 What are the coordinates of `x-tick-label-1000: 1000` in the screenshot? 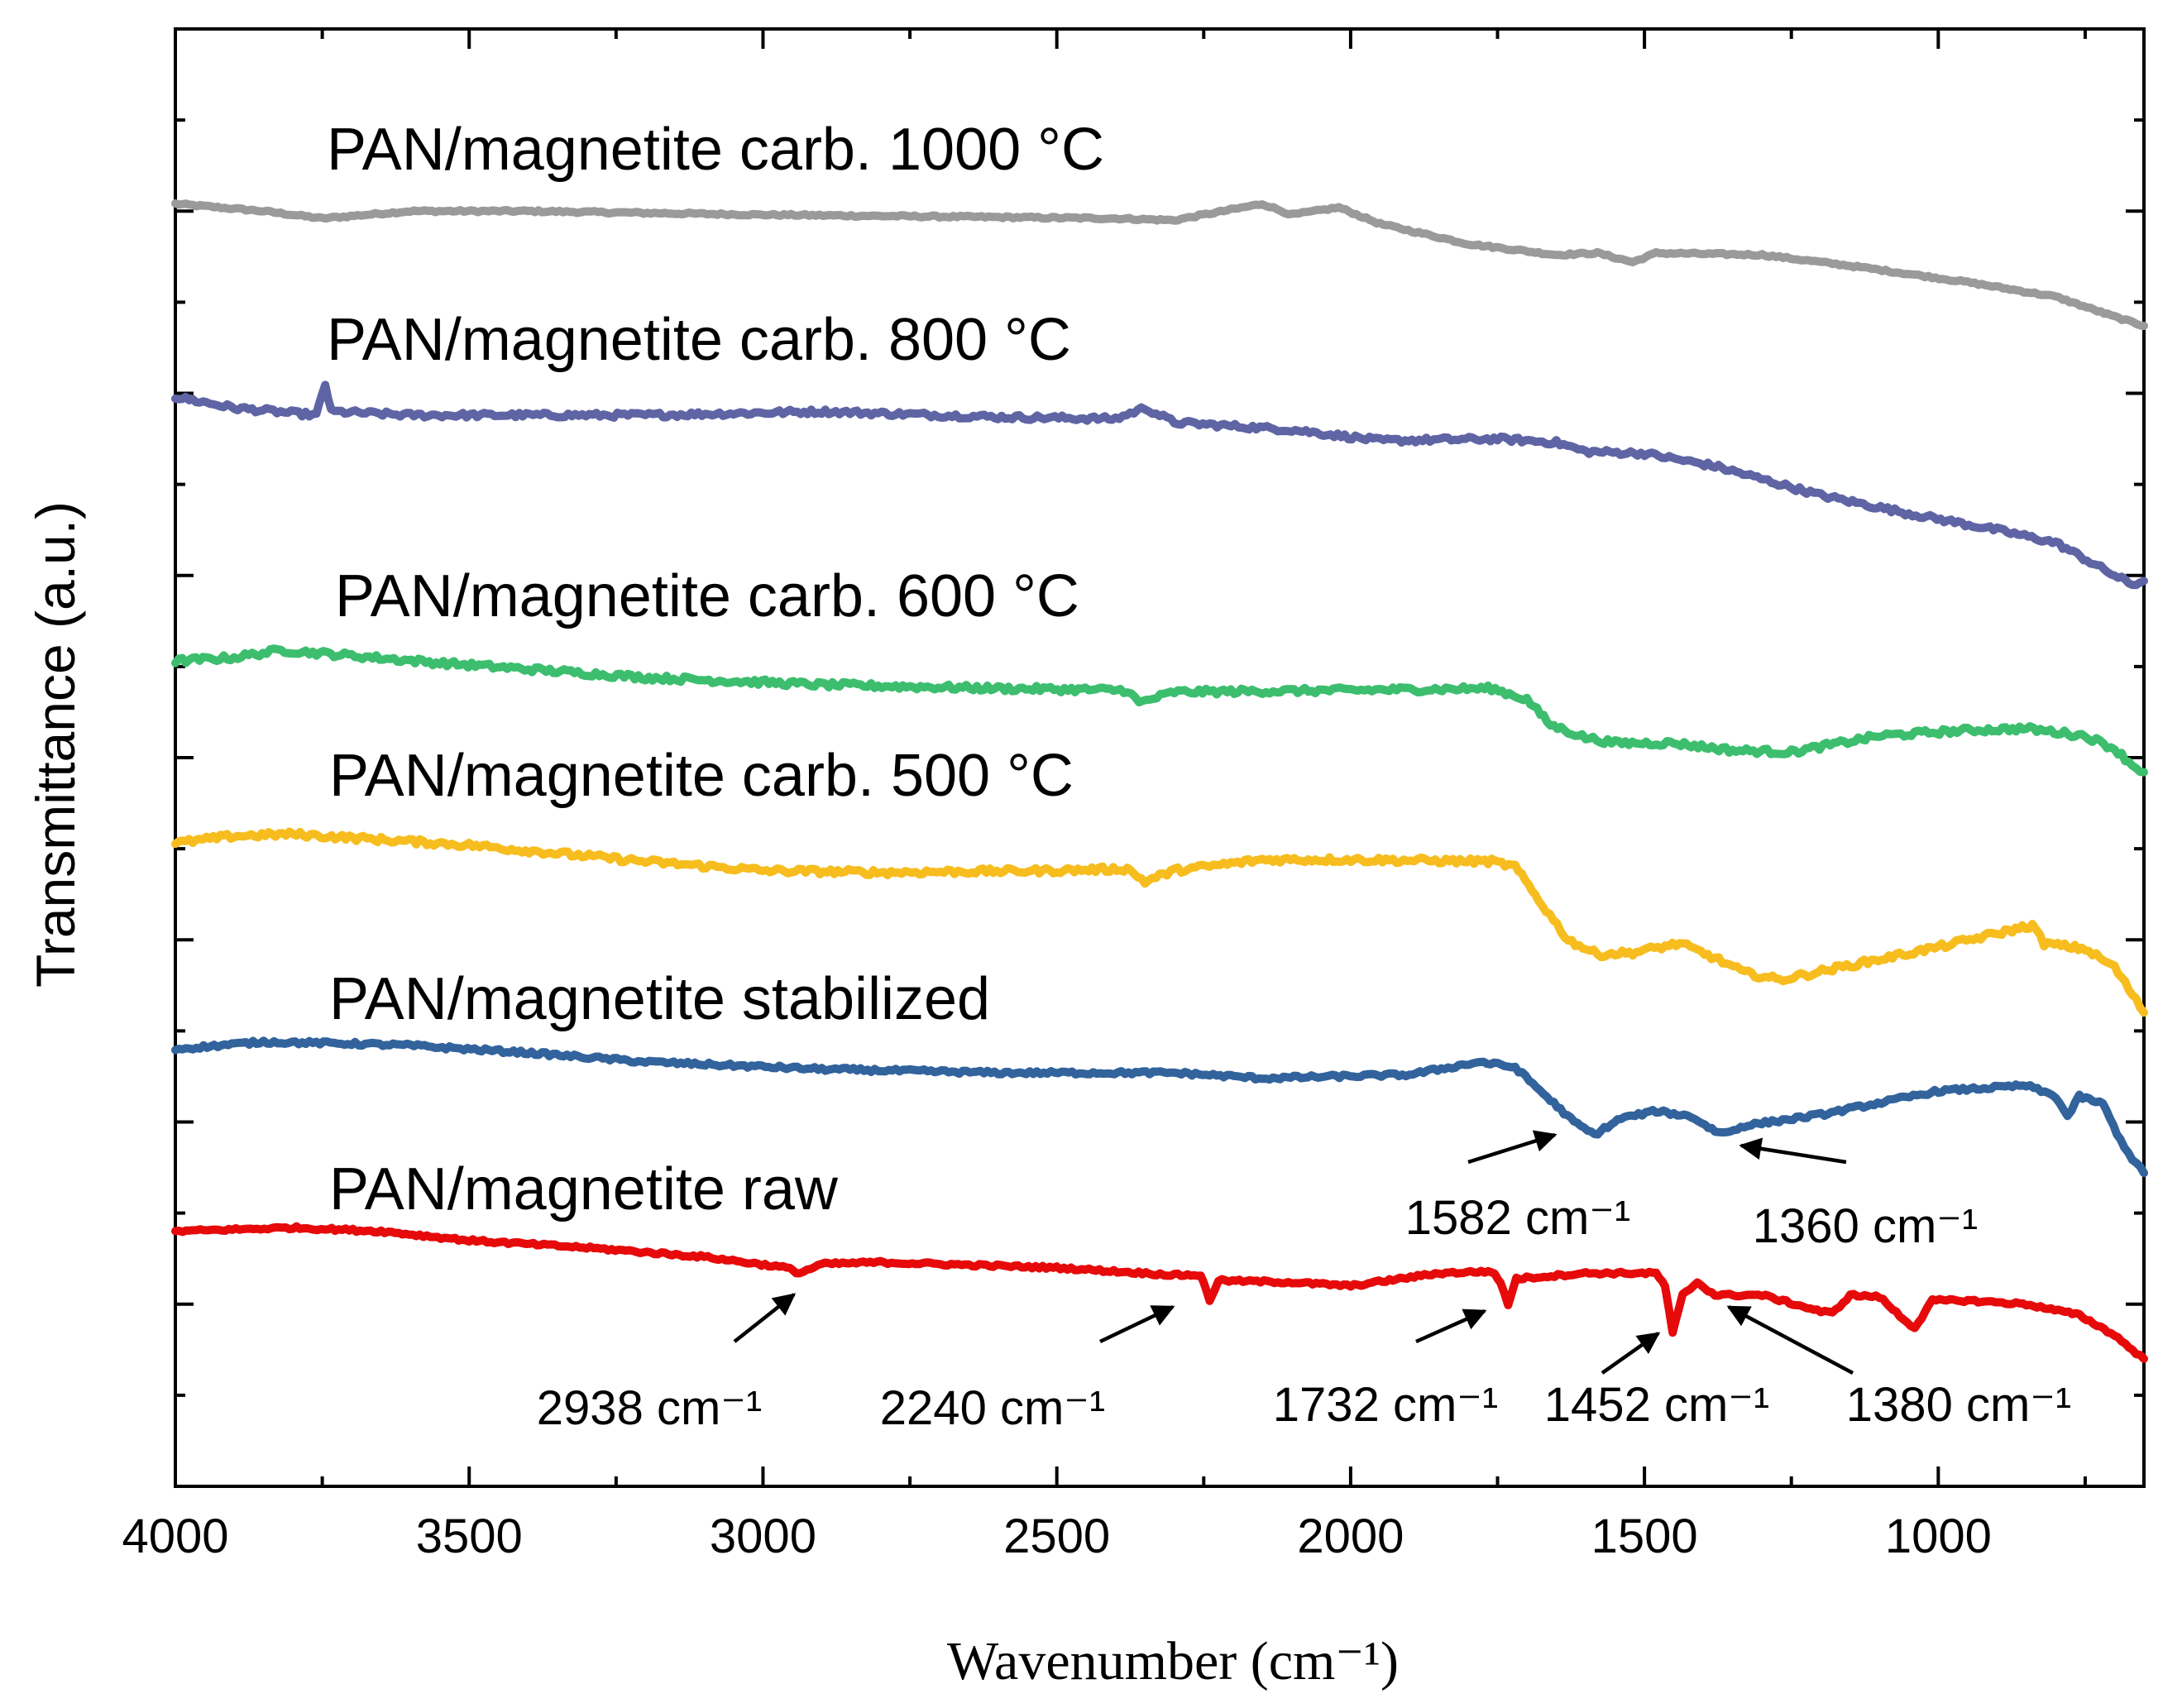 It's located at (1938, 1536).